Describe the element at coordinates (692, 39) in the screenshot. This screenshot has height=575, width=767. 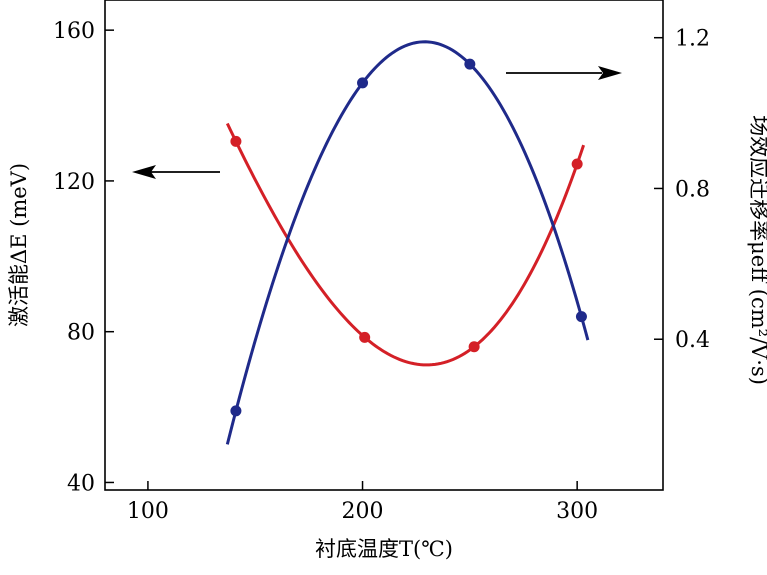
I see `y-right-tick-label: 1.2` at that location.